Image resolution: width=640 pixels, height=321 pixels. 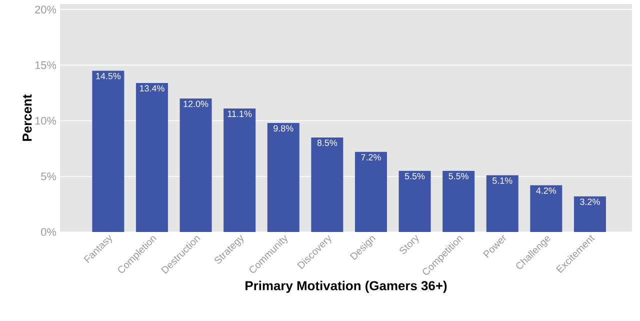 What do you see at coordinates (590, 201) in the screenshot?
I see `data-label: 3.2%` at bounding box center [590, 201].